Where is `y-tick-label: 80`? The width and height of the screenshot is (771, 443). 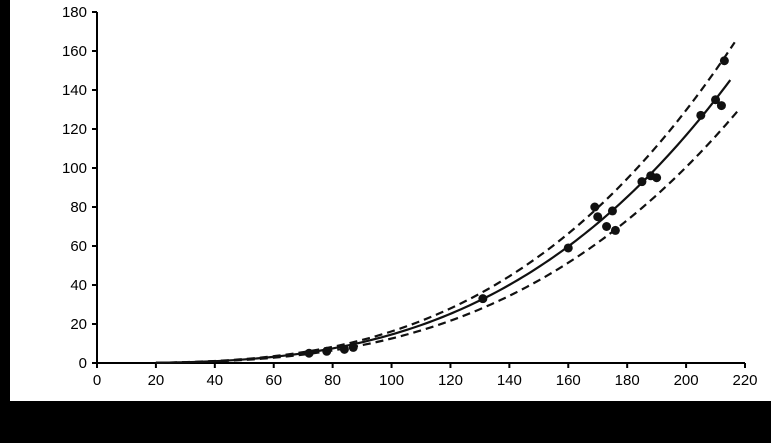
y-tick-label: 80 is located at coordinates (78, 207).